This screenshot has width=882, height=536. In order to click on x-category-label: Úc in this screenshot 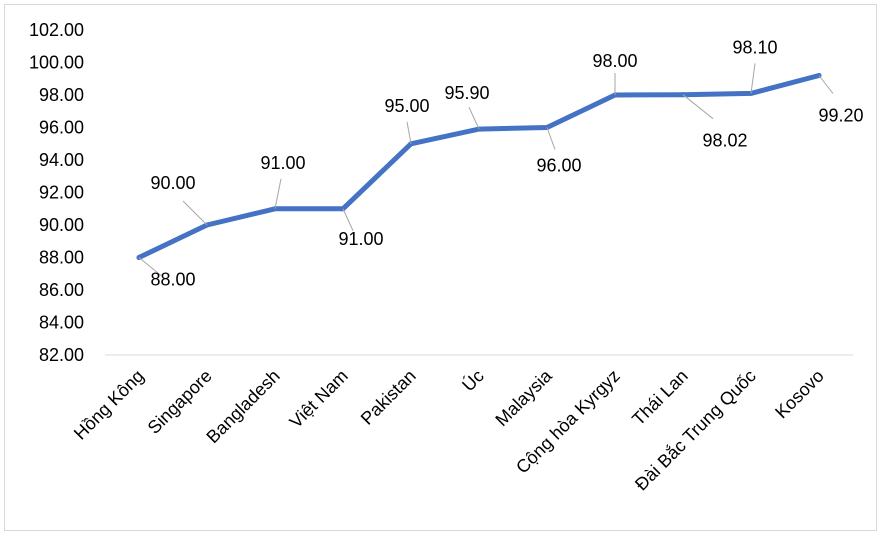, I will do `click(472, 380)`.